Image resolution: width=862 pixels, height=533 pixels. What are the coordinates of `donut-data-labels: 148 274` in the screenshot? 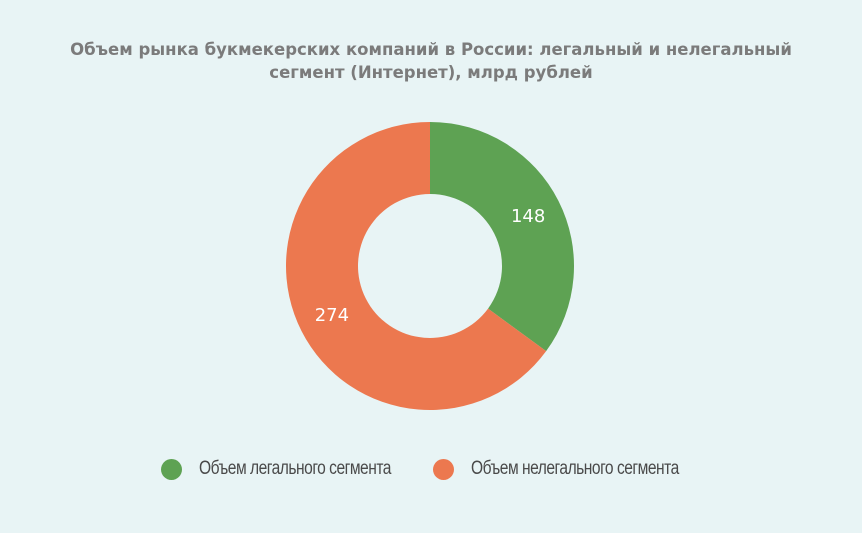 It's located at (430, 266).